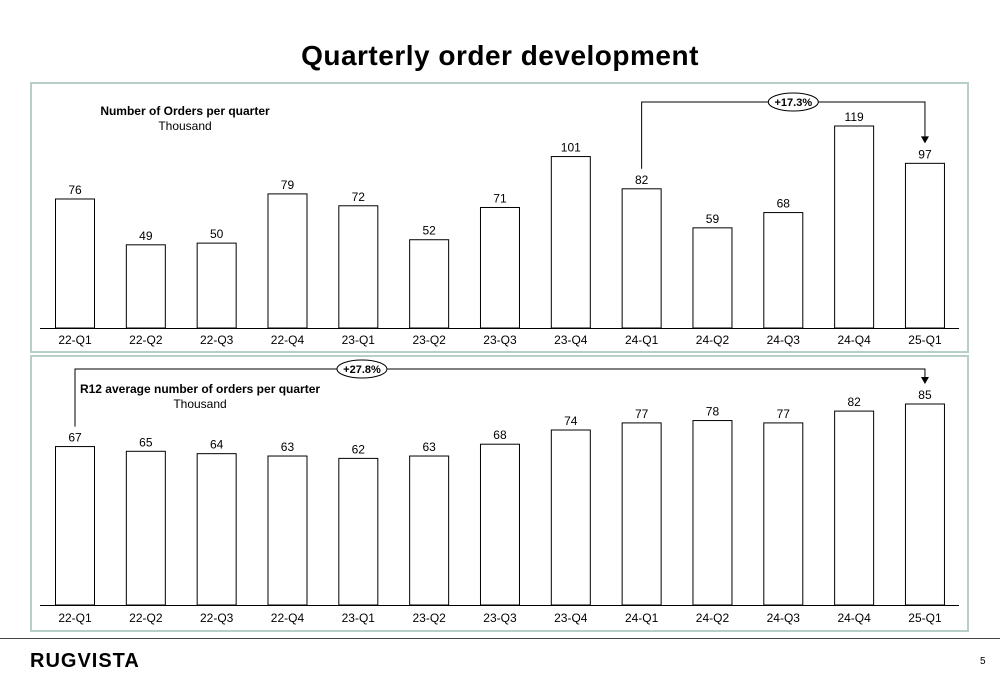 This screenshot has height=685, width=1000. I want to click on tick-label-r12-24-Q2: 24-Q2, so click(713, 618).